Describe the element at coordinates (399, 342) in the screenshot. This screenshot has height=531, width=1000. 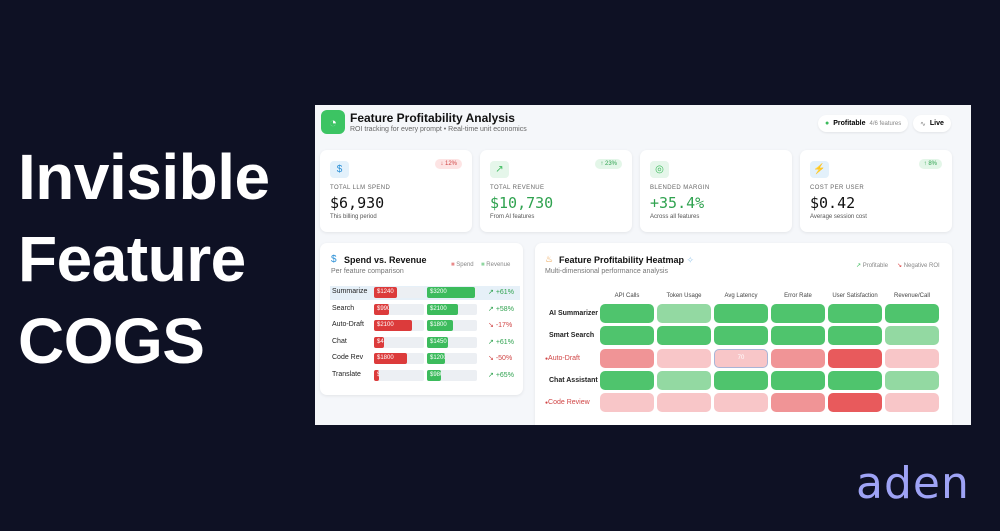
I see `spend-bar-track: $460` at that location.